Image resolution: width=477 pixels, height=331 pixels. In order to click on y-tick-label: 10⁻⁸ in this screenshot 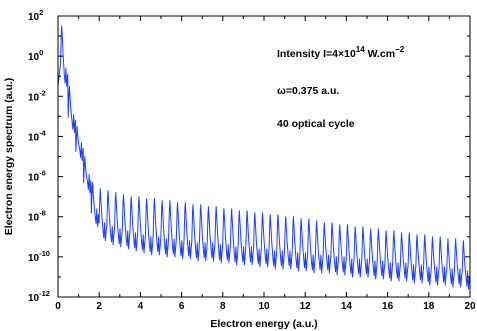, I will do `click(37, 216)`.